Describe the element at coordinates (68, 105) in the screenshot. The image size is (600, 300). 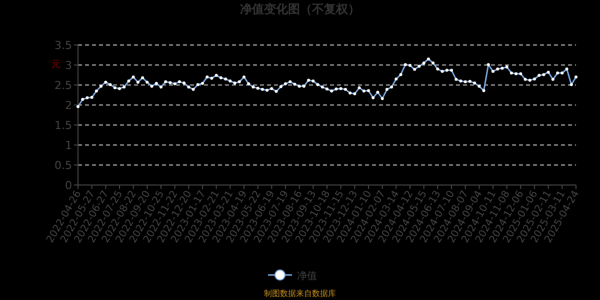
I see `y-tick-label: 2` at that location.